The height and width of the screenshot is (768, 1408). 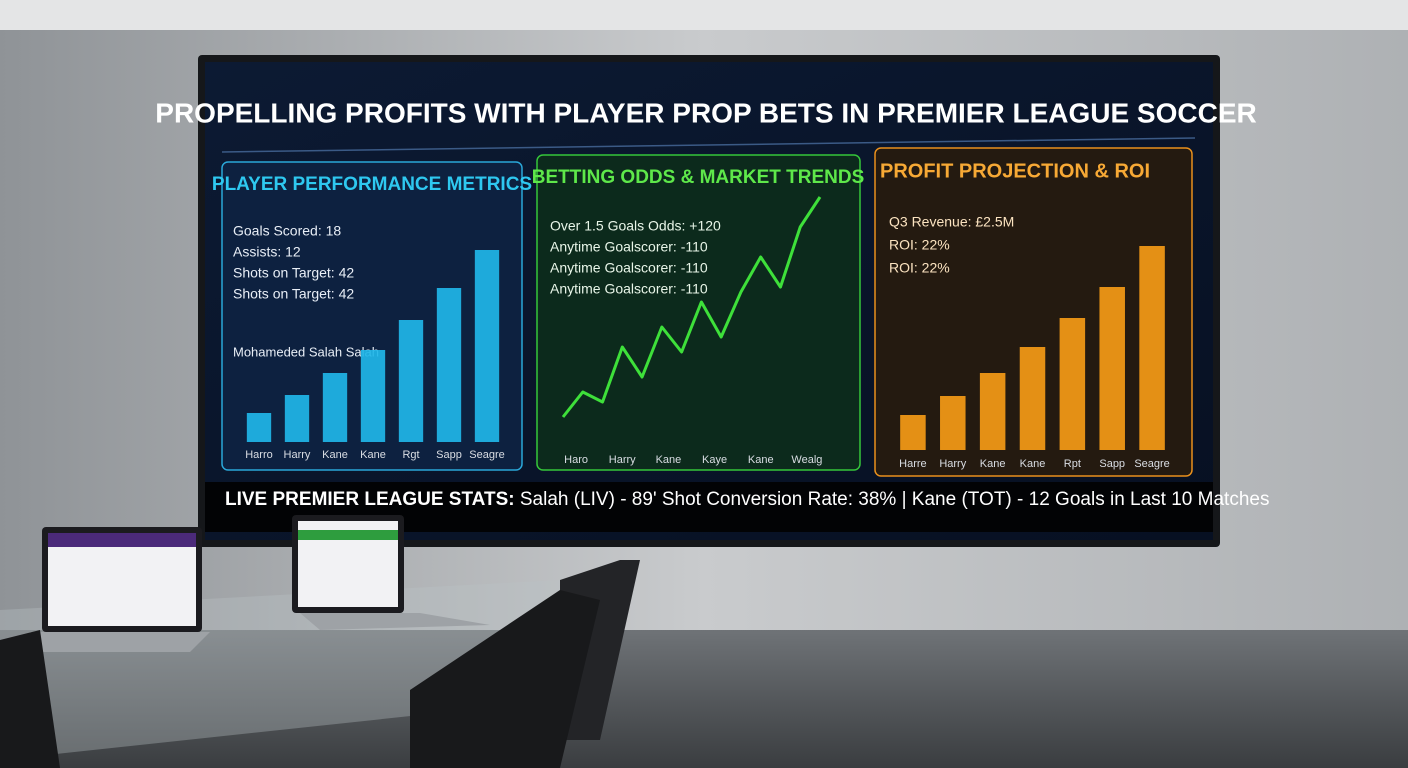 What do you see at coordinates (951, 222) in the screenshot?
I see `stat-line: Q3 Revenue: £2.5M` at bounding box center [951, 222].